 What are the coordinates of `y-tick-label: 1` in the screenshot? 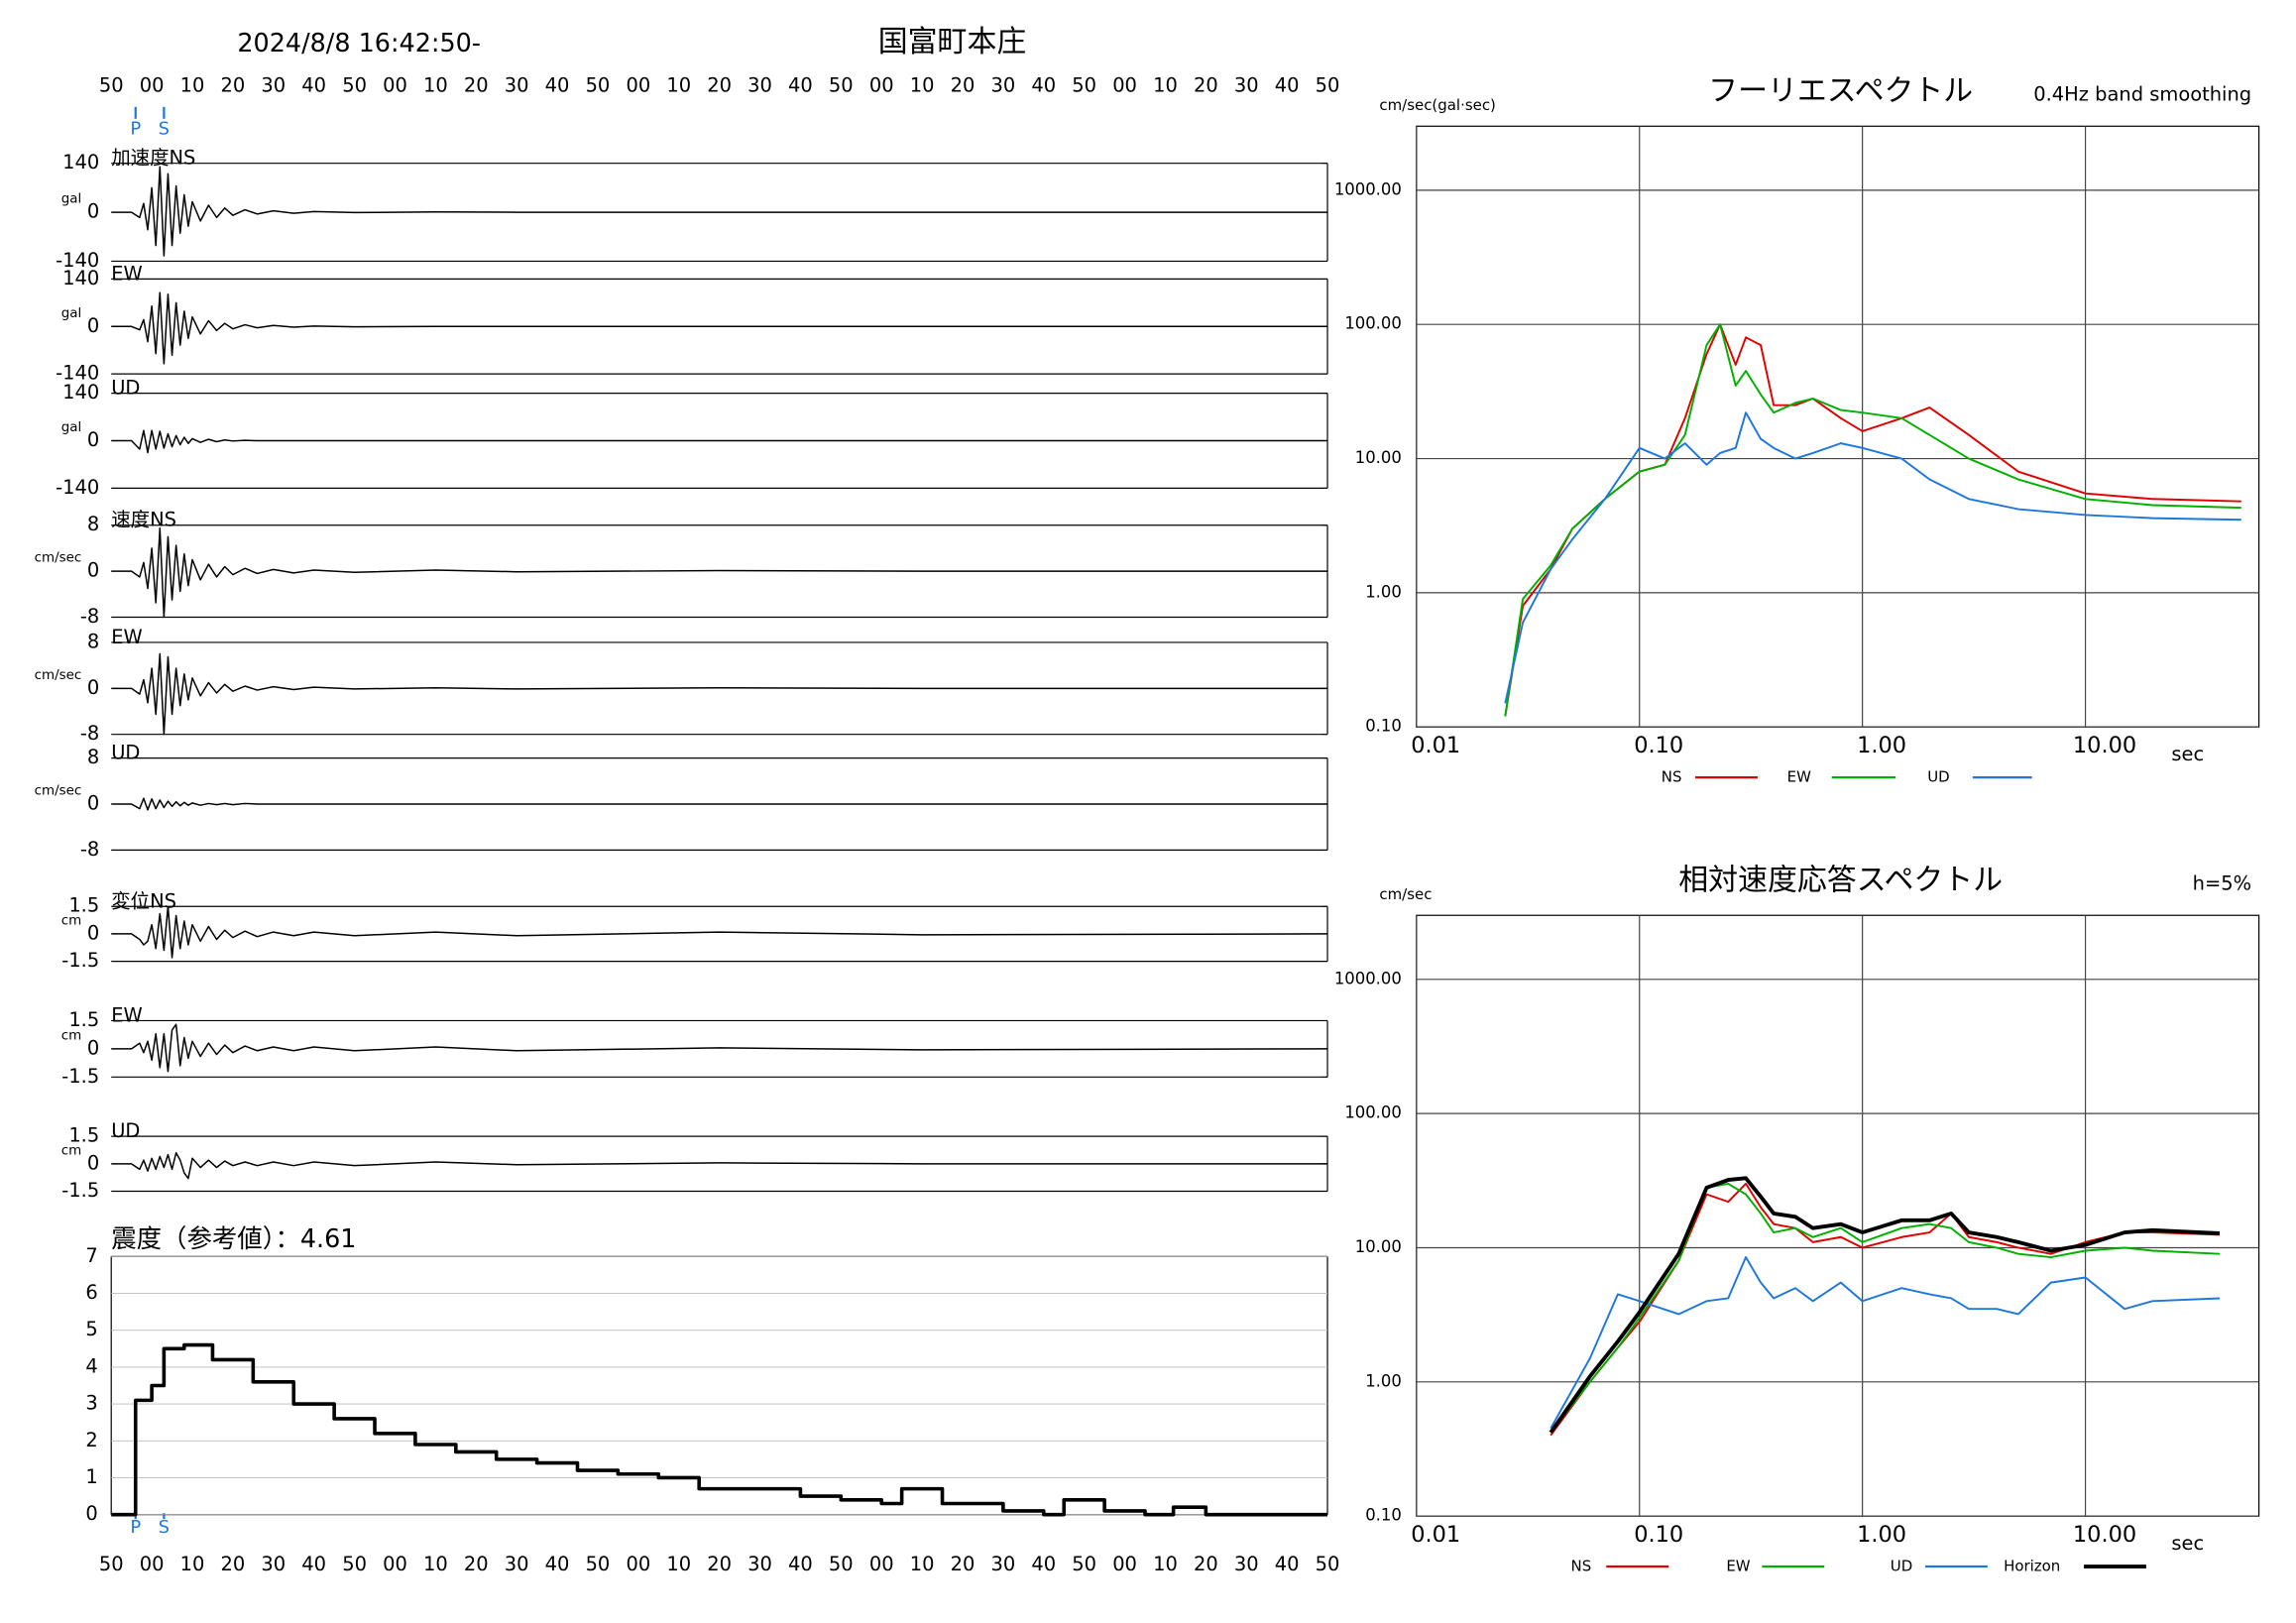 It's located at (91, 1476).